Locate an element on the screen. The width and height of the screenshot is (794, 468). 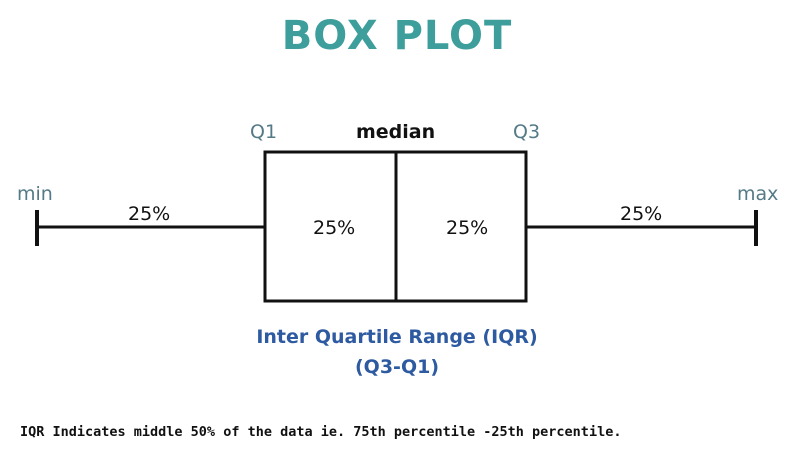
left-whisker-percent: 25% is located at coordinates (149, 214).